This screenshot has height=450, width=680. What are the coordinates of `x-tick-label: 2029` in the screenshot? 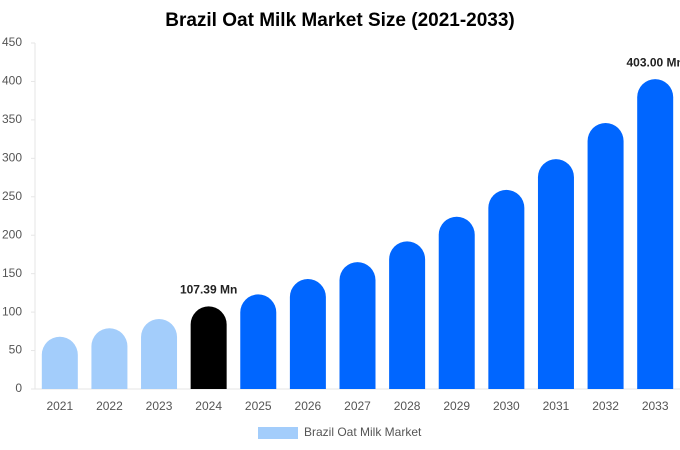 It's located at (456, 406).